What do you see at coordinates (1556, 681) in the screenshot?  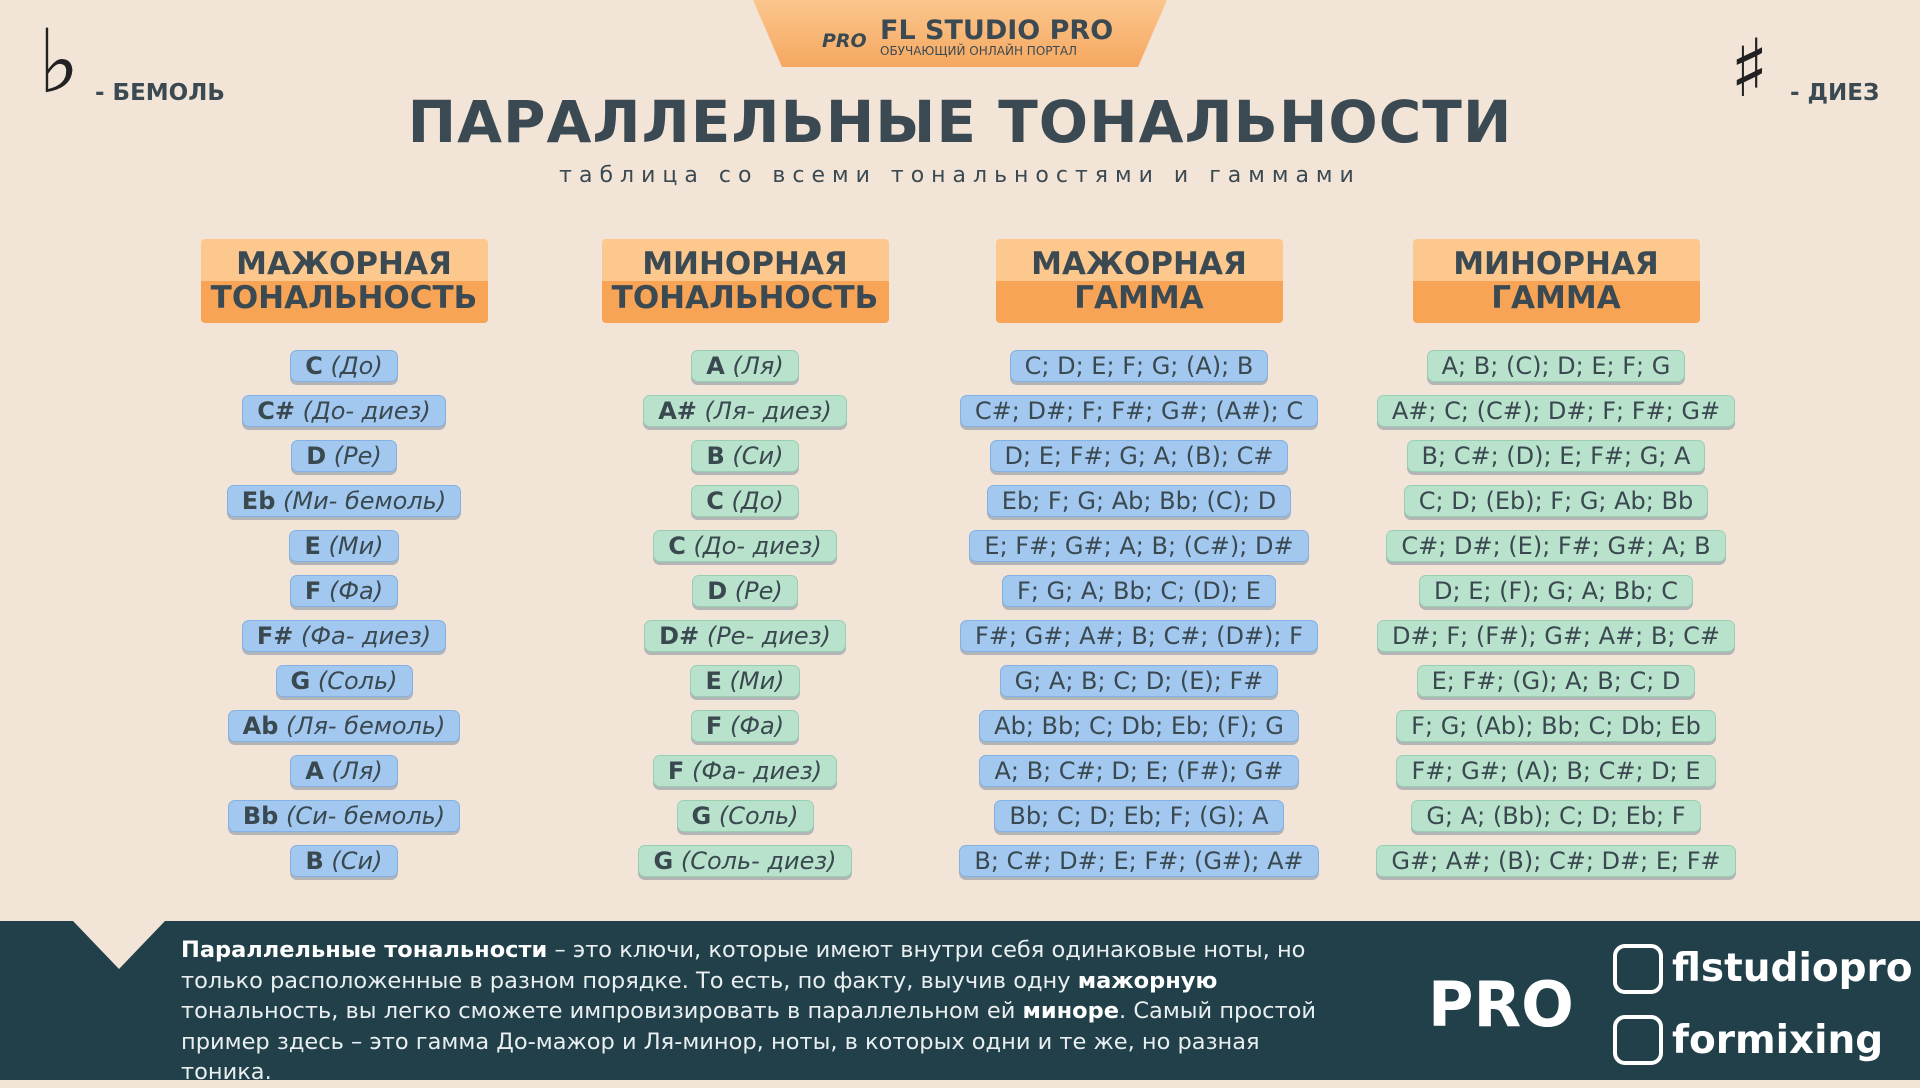 I see `scale-pill: E; F#; (G); A; B; C; D` at bounding box center [1556, 681].